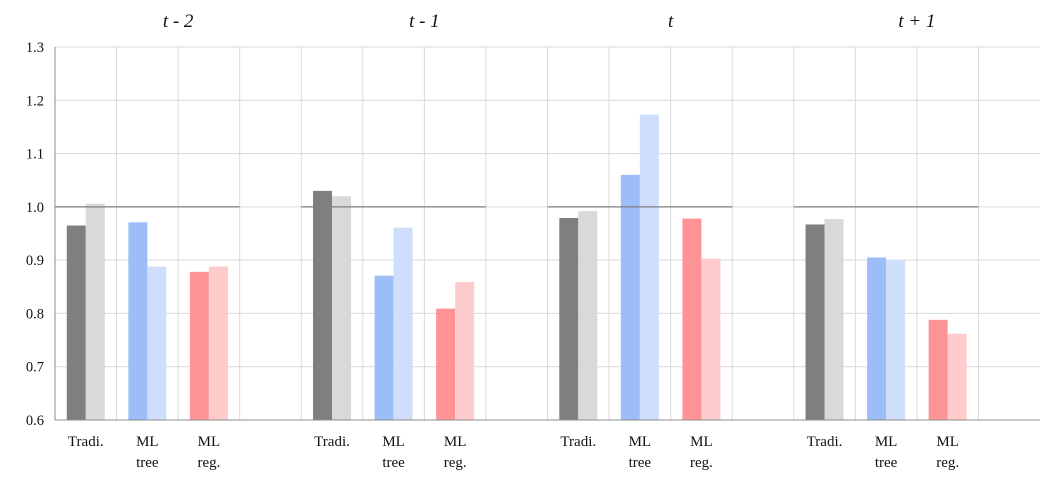 The width and height of the screenshot is (1040, 485). What do you see at coordinates (35, 48) in the screenshot?
I see `y-tick-label: 1.3` at bounding box center [35, 48].